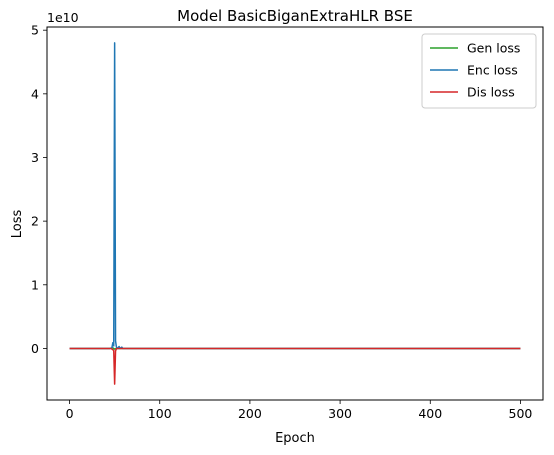 Image resolution: width=554 pixels, height=455 pixels. Describe the element at coordinates (63, 17) in the screenshot. I see `y-offset-label: 1e10` at that location.